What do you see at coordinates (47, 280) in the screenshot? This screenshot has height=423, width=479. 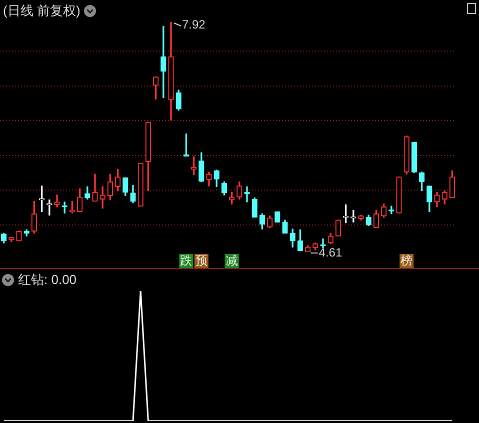 I see `chart-title: 红钻: 0.00` at bounding box center [47, 280].